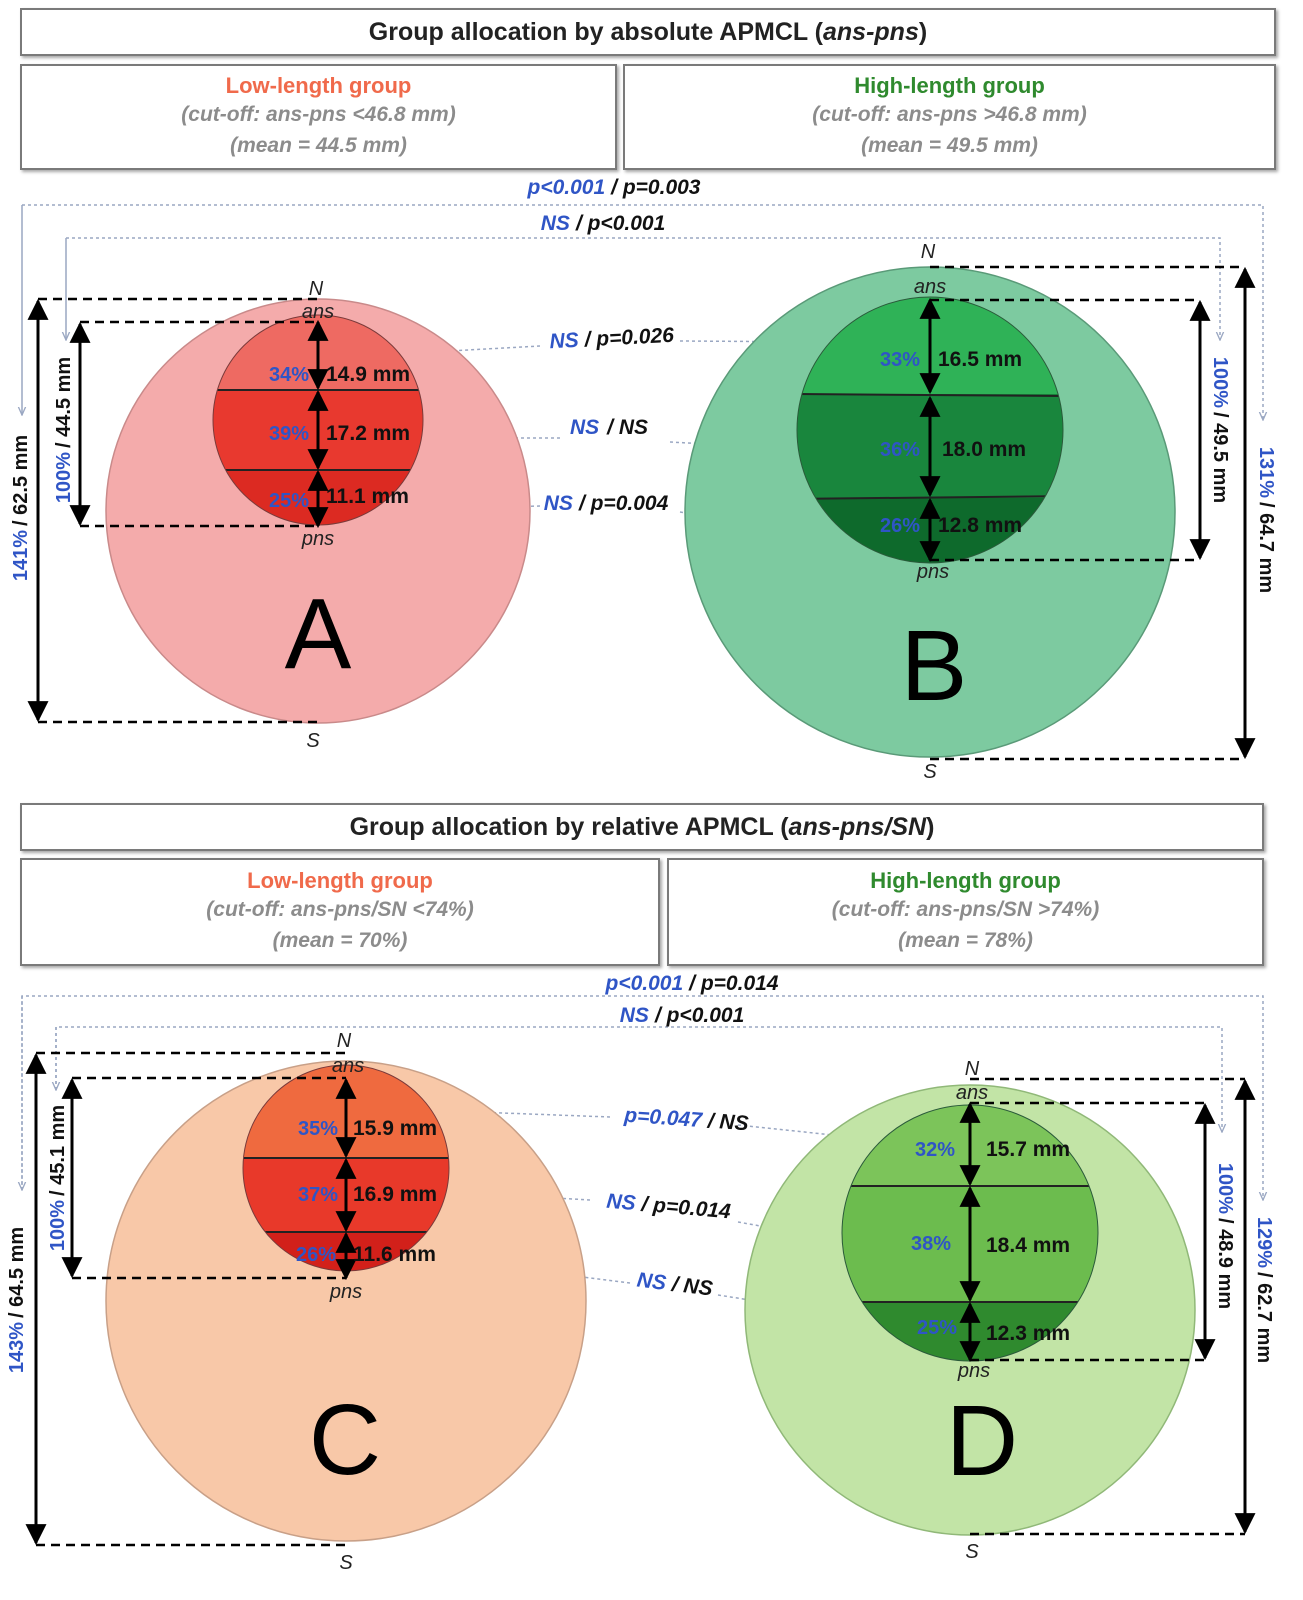 The height and width of the screenshot is (1600, 1303). What do you see at coordinates (345, 1440) in the screenshot?
I see `circle-c-letter: C` at bounding box center [345, 1440].